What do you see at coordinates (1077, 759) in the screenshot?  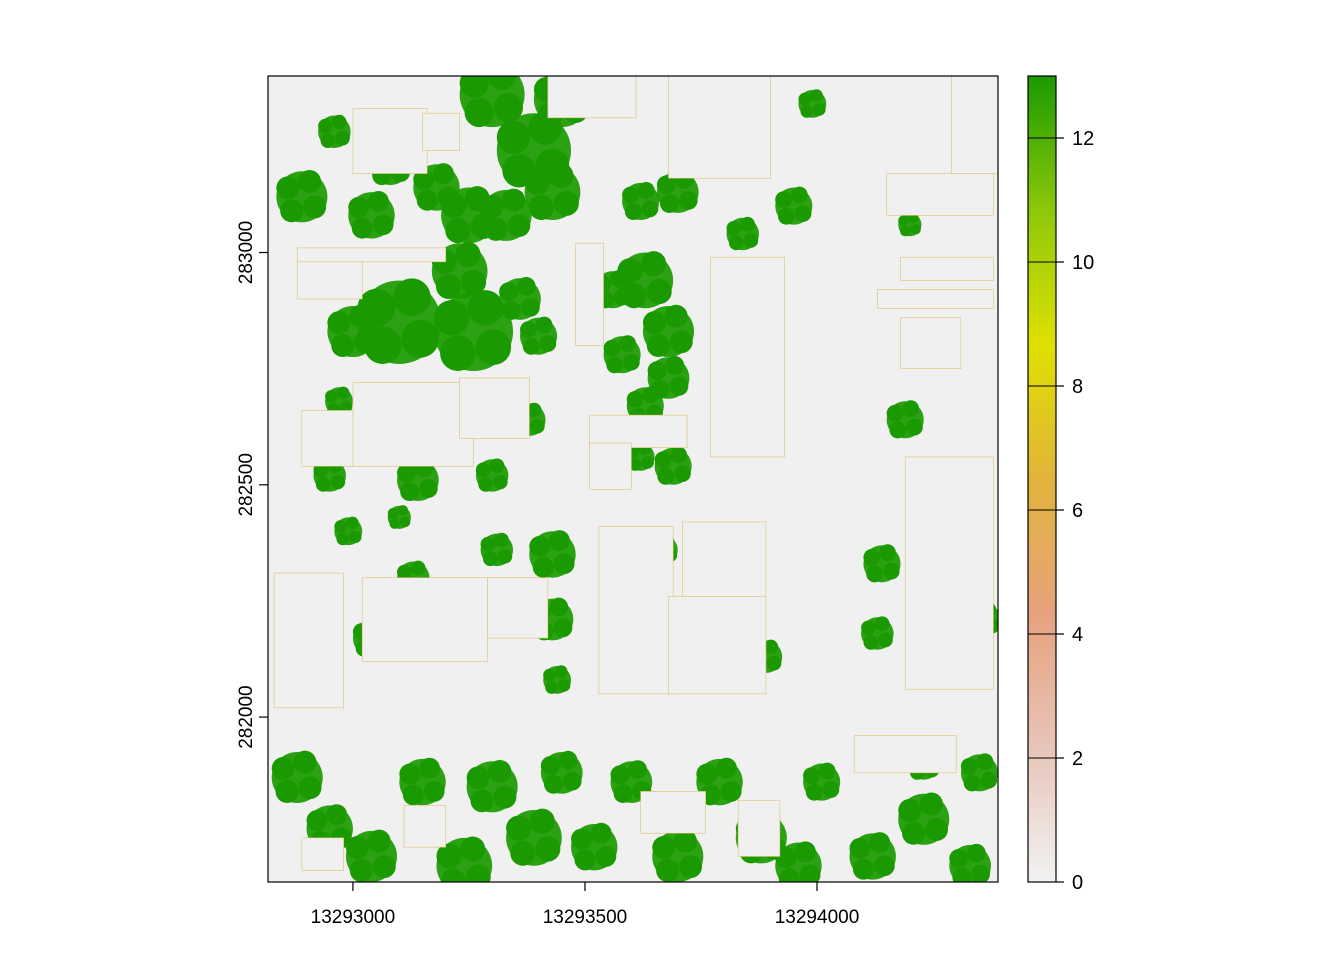 I see `legend-tick-label: 2` at bounding box center [1077, 759].